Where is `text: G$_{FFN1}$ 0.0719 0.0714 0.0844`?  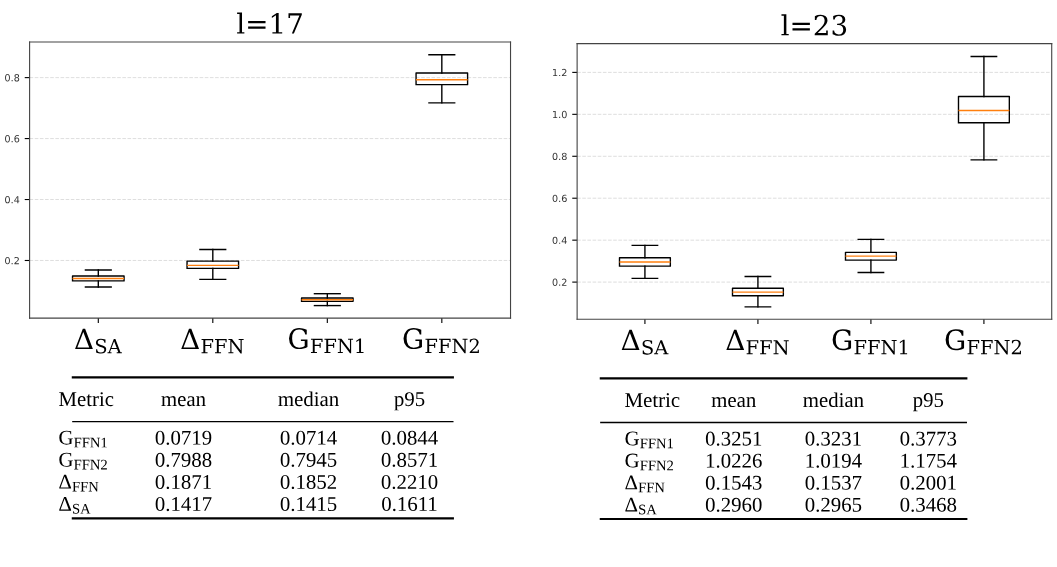
text: G$_{FFN1}$ 0.0719 0.0714 0.0844 is located at coordinates (248, 439).